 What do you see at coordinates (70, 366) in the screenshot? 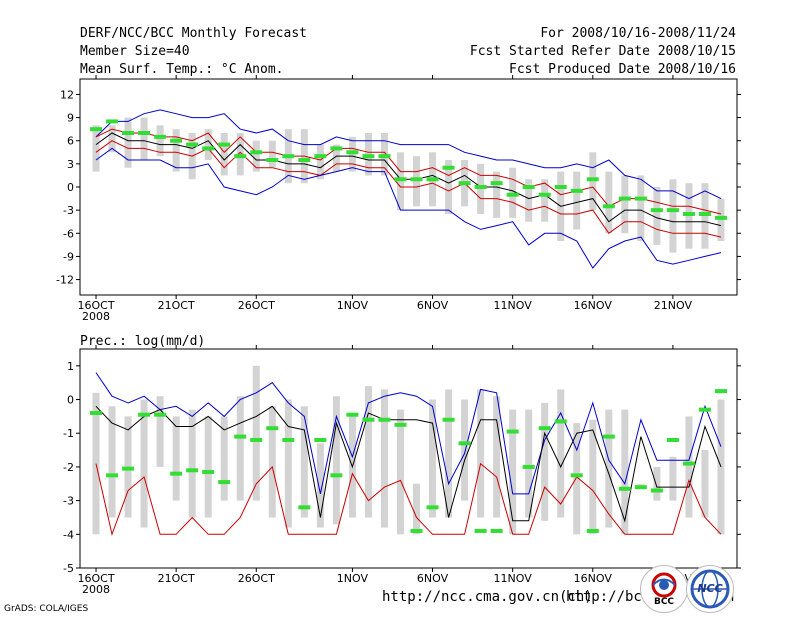
I see `y-tick-label: 1` at bounding box center [70, 366].